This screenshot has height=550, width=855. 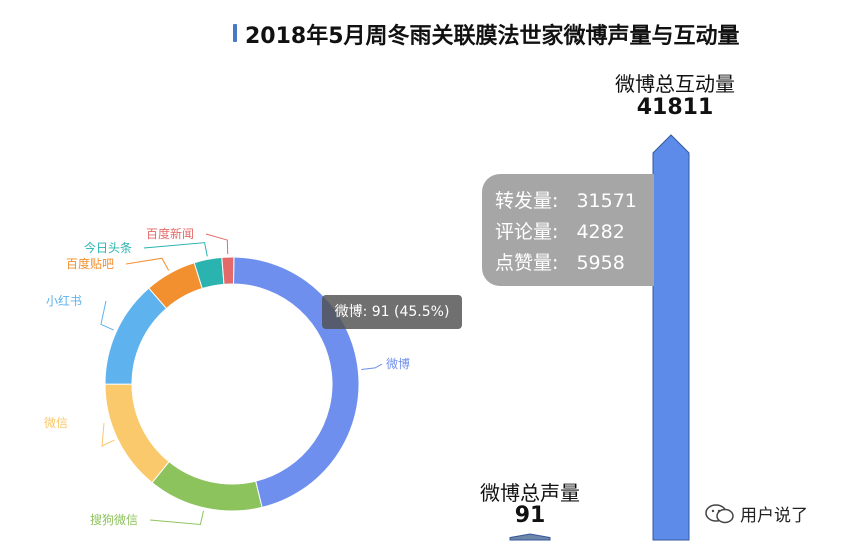 I want to click on donut-slice, so click(x=228, y=270).